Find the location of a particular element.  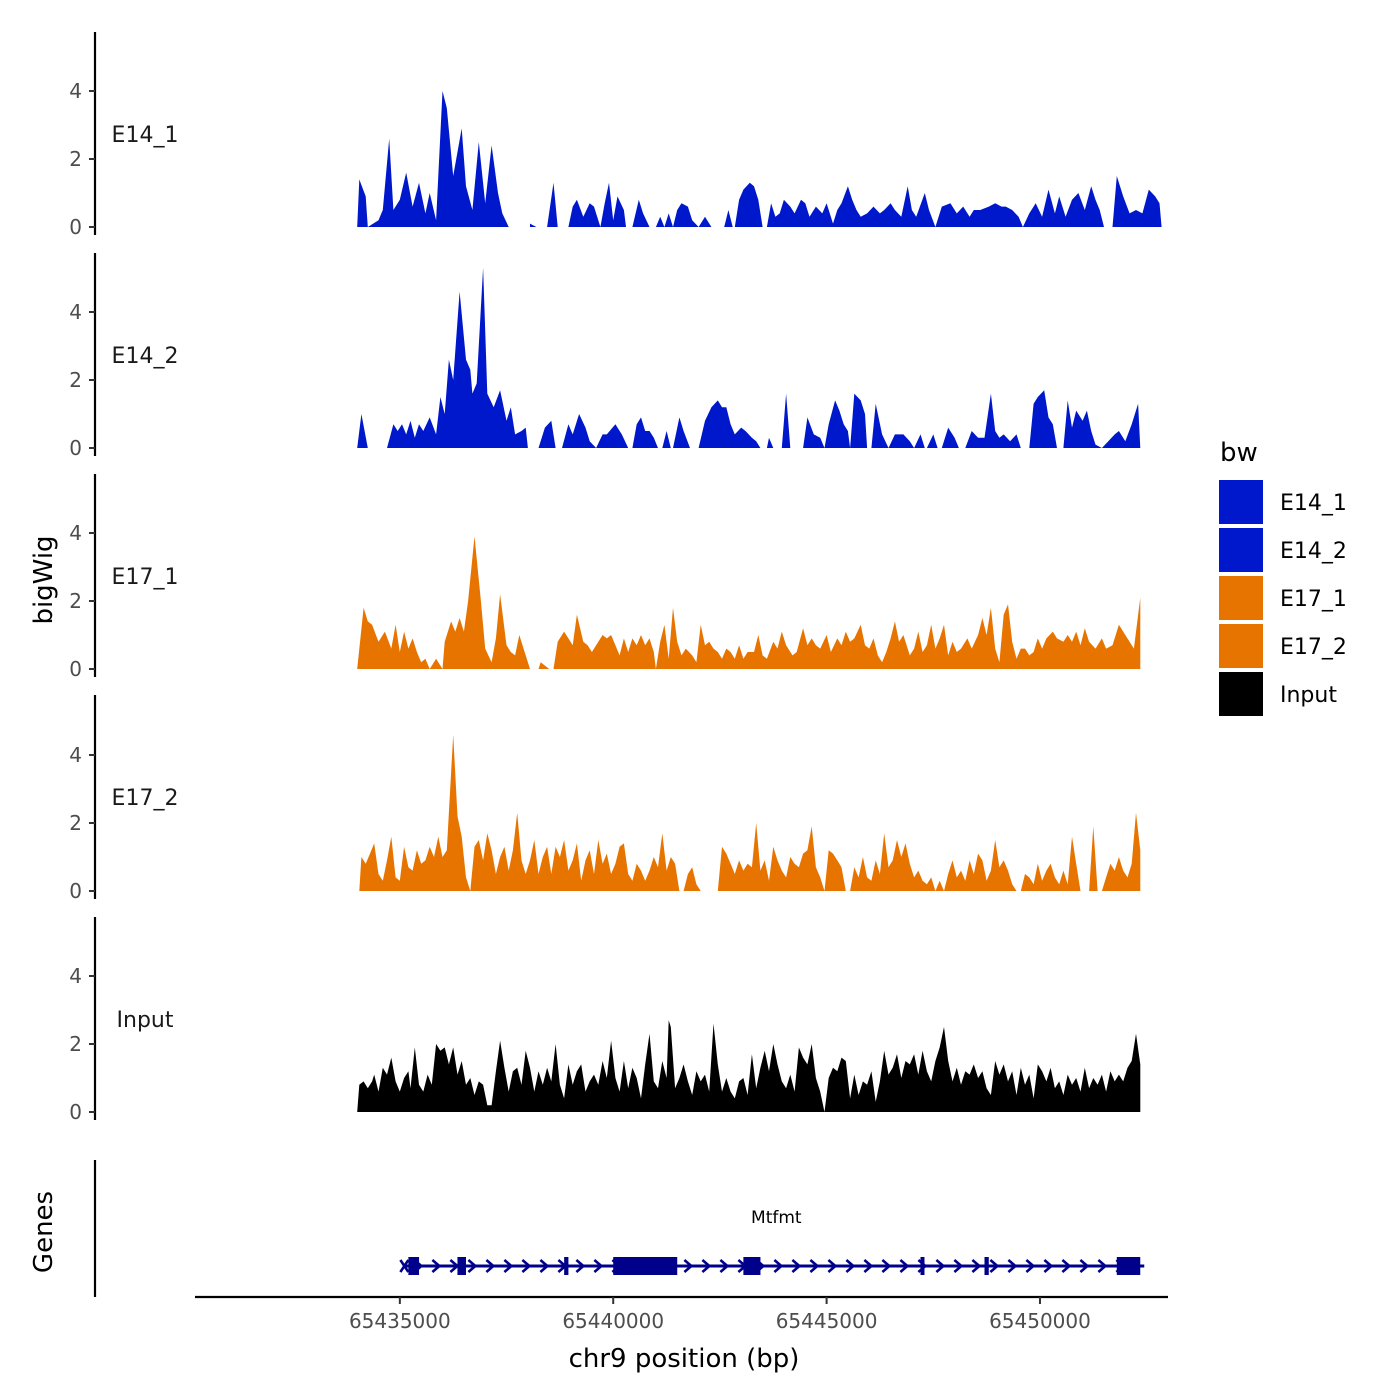

x-axis-title: chr9 position (bp) is located at coordinates (684, 1359).